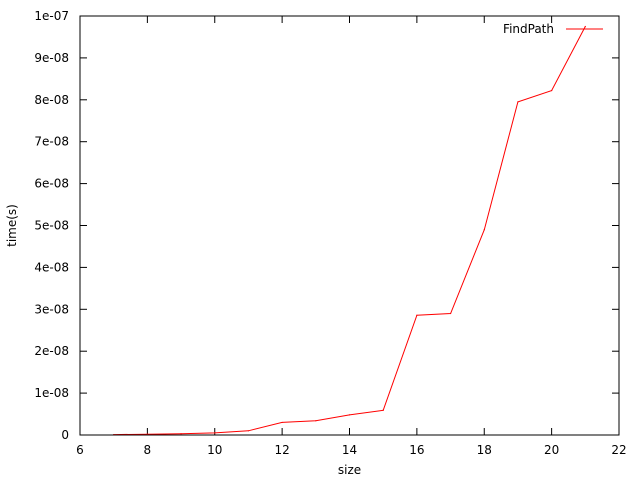  What do you see at coordinates (51, 351) in the screenshot?
I see `y-tick-label: 2e-08` at bounding box center [51, 351].